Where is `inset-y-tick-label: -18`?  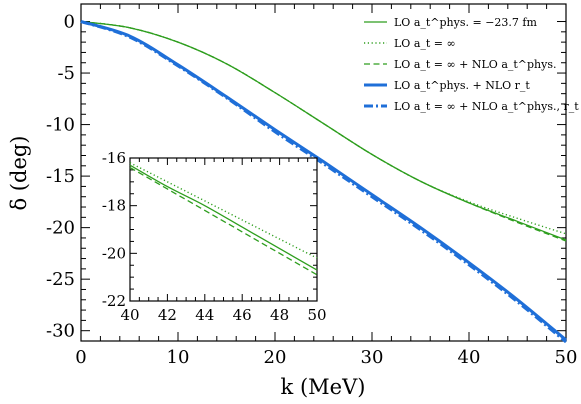 inset-y-tick-label: -18 is located at coordinates (114, 206).